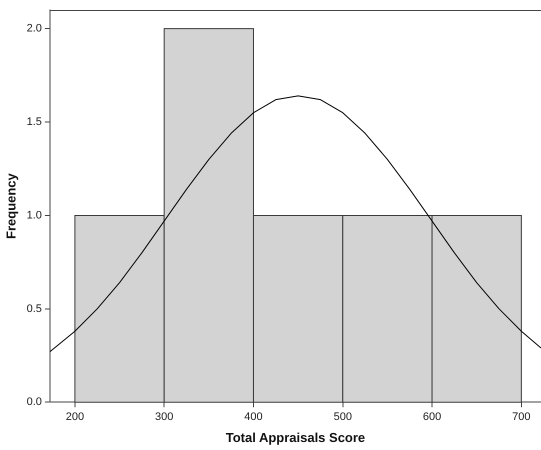 The height and width of the screenshot is (450, 541). Describe the element at coordinates (10, 205) in the screenshot. I see `y-axis-title: Frequency` at that location.